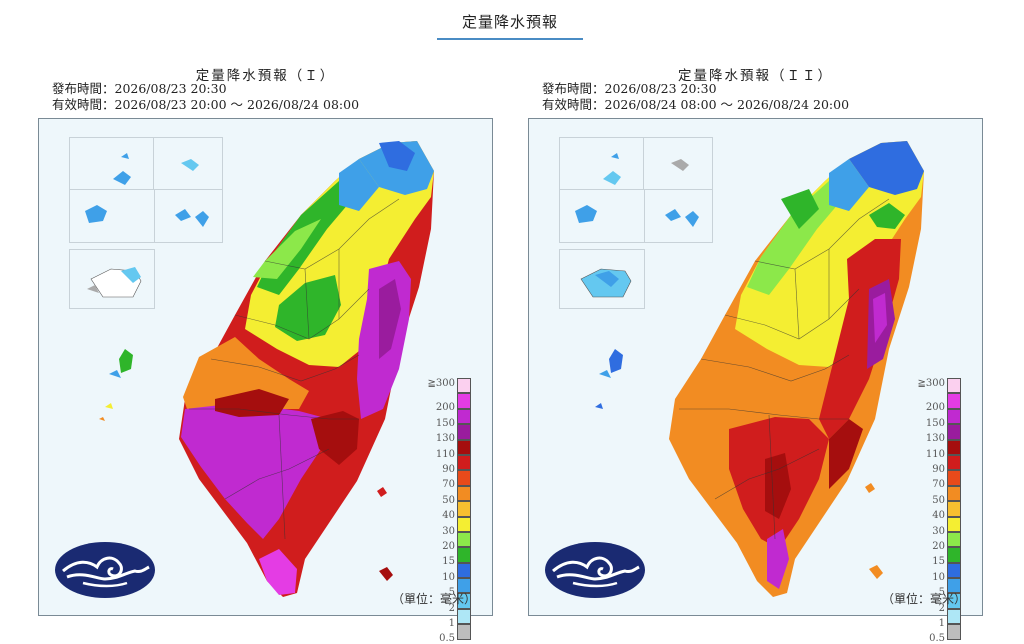 The width and height of the screenshot is (1024, 644). I want to click on inset-matsu, so click(602, 164).